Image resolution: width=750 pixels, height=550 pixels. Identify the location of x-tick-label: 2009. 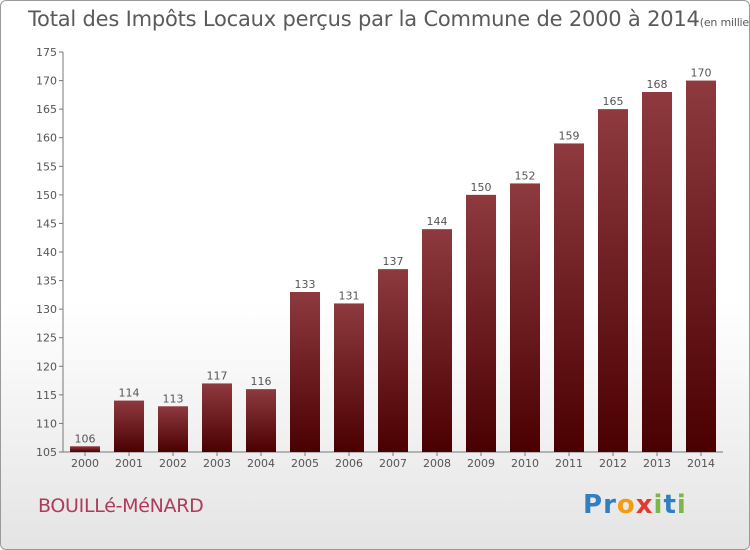
(481, 463).